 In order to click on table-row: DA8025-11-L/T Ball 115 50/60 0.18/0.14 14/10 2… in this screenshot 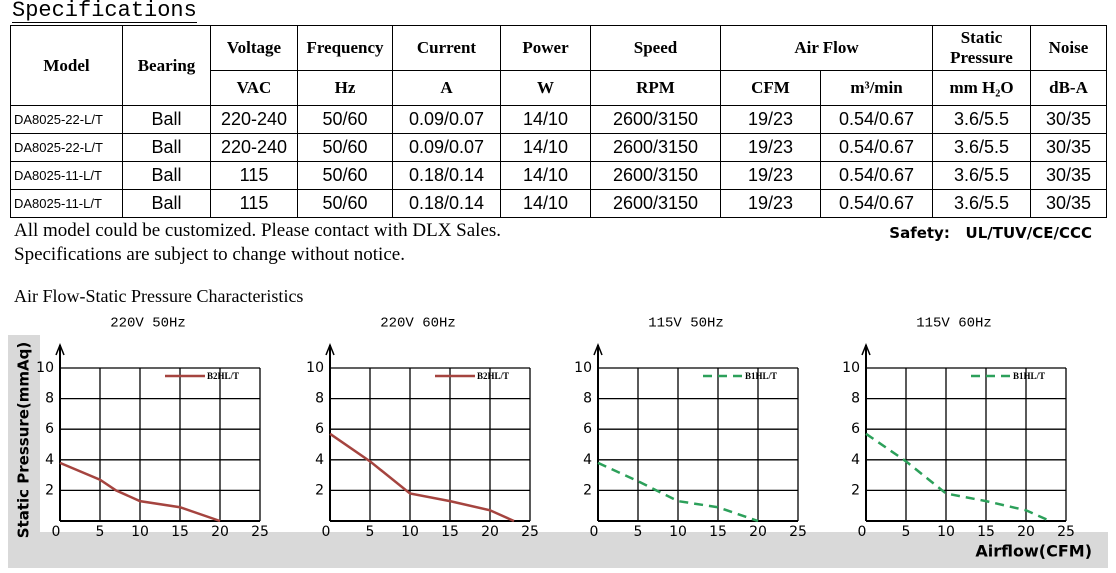, I will do `click(558, 203)`.